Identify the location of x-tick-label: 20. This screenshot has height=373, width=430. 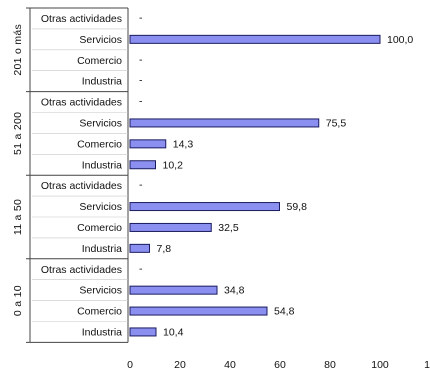
(180, 365).